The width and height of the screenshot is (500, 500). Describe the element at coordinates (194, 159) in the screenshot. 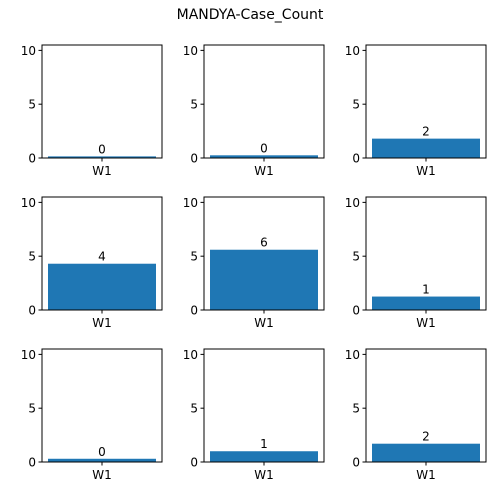

I see `y-tick-label-2-0: 0` at that location.